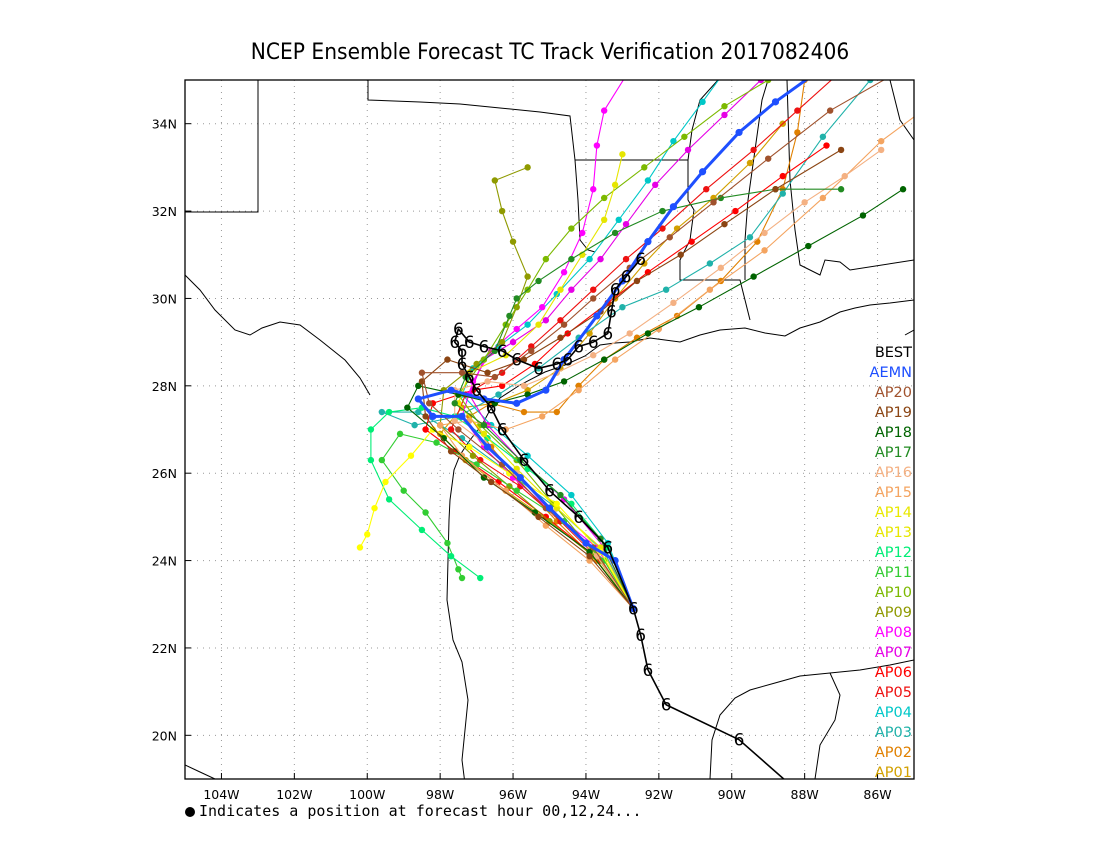 The image size is (1100, 850). Describe the element at coordinates (890, 373) in the screenshot. I see `legend-entry-aemn: AEMN` at that location.